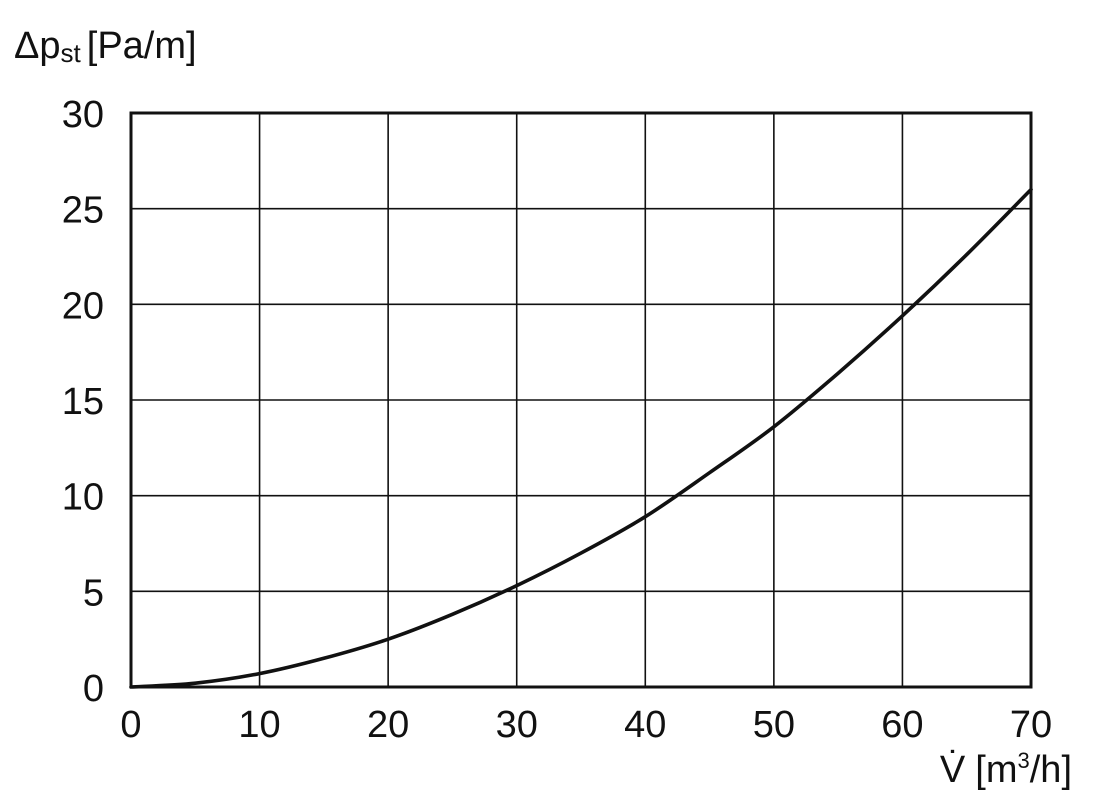 The height and width of the screenshot is (801, 1100). What do you see at coordinates (1006, 769) in the screenshot?
I see `x-axis-label: V̇ [m3/h]` at bounding box center [1006, 769].